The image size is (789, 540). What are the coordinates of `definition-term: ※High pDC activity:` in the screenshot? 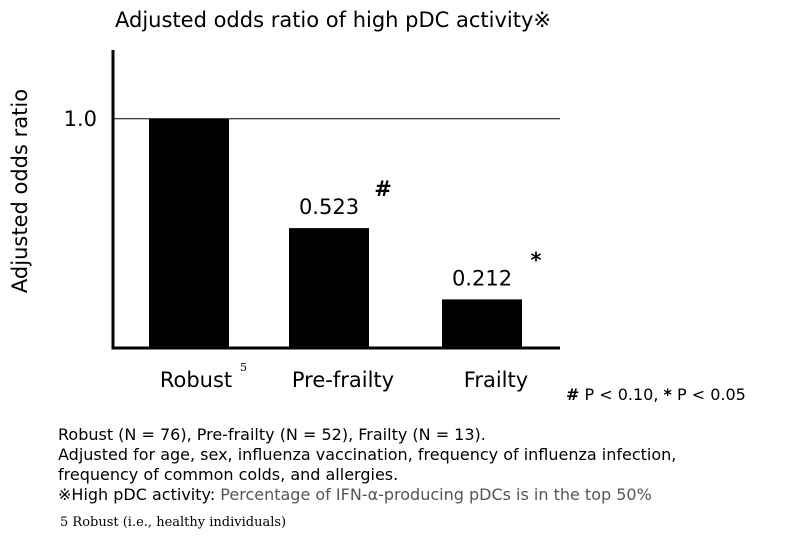 It's located at (139, 494).